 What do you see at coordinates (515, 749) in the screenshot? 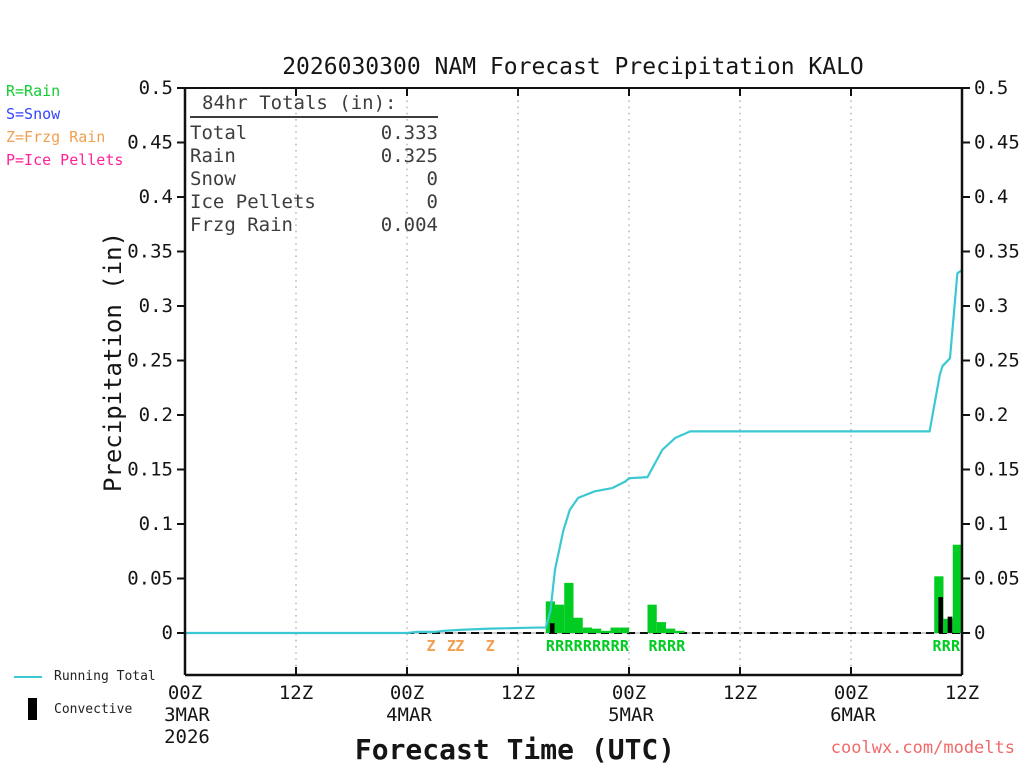
I see `x-axis-title: Forecast Time (UTC)` at bounding box center [515, 749].